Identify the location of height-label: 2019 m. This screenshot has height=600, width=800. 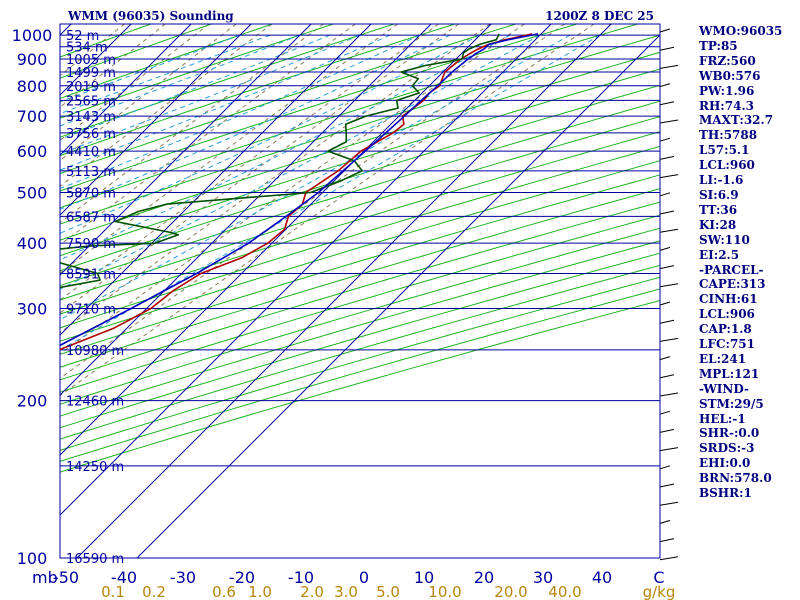
(91, 87).